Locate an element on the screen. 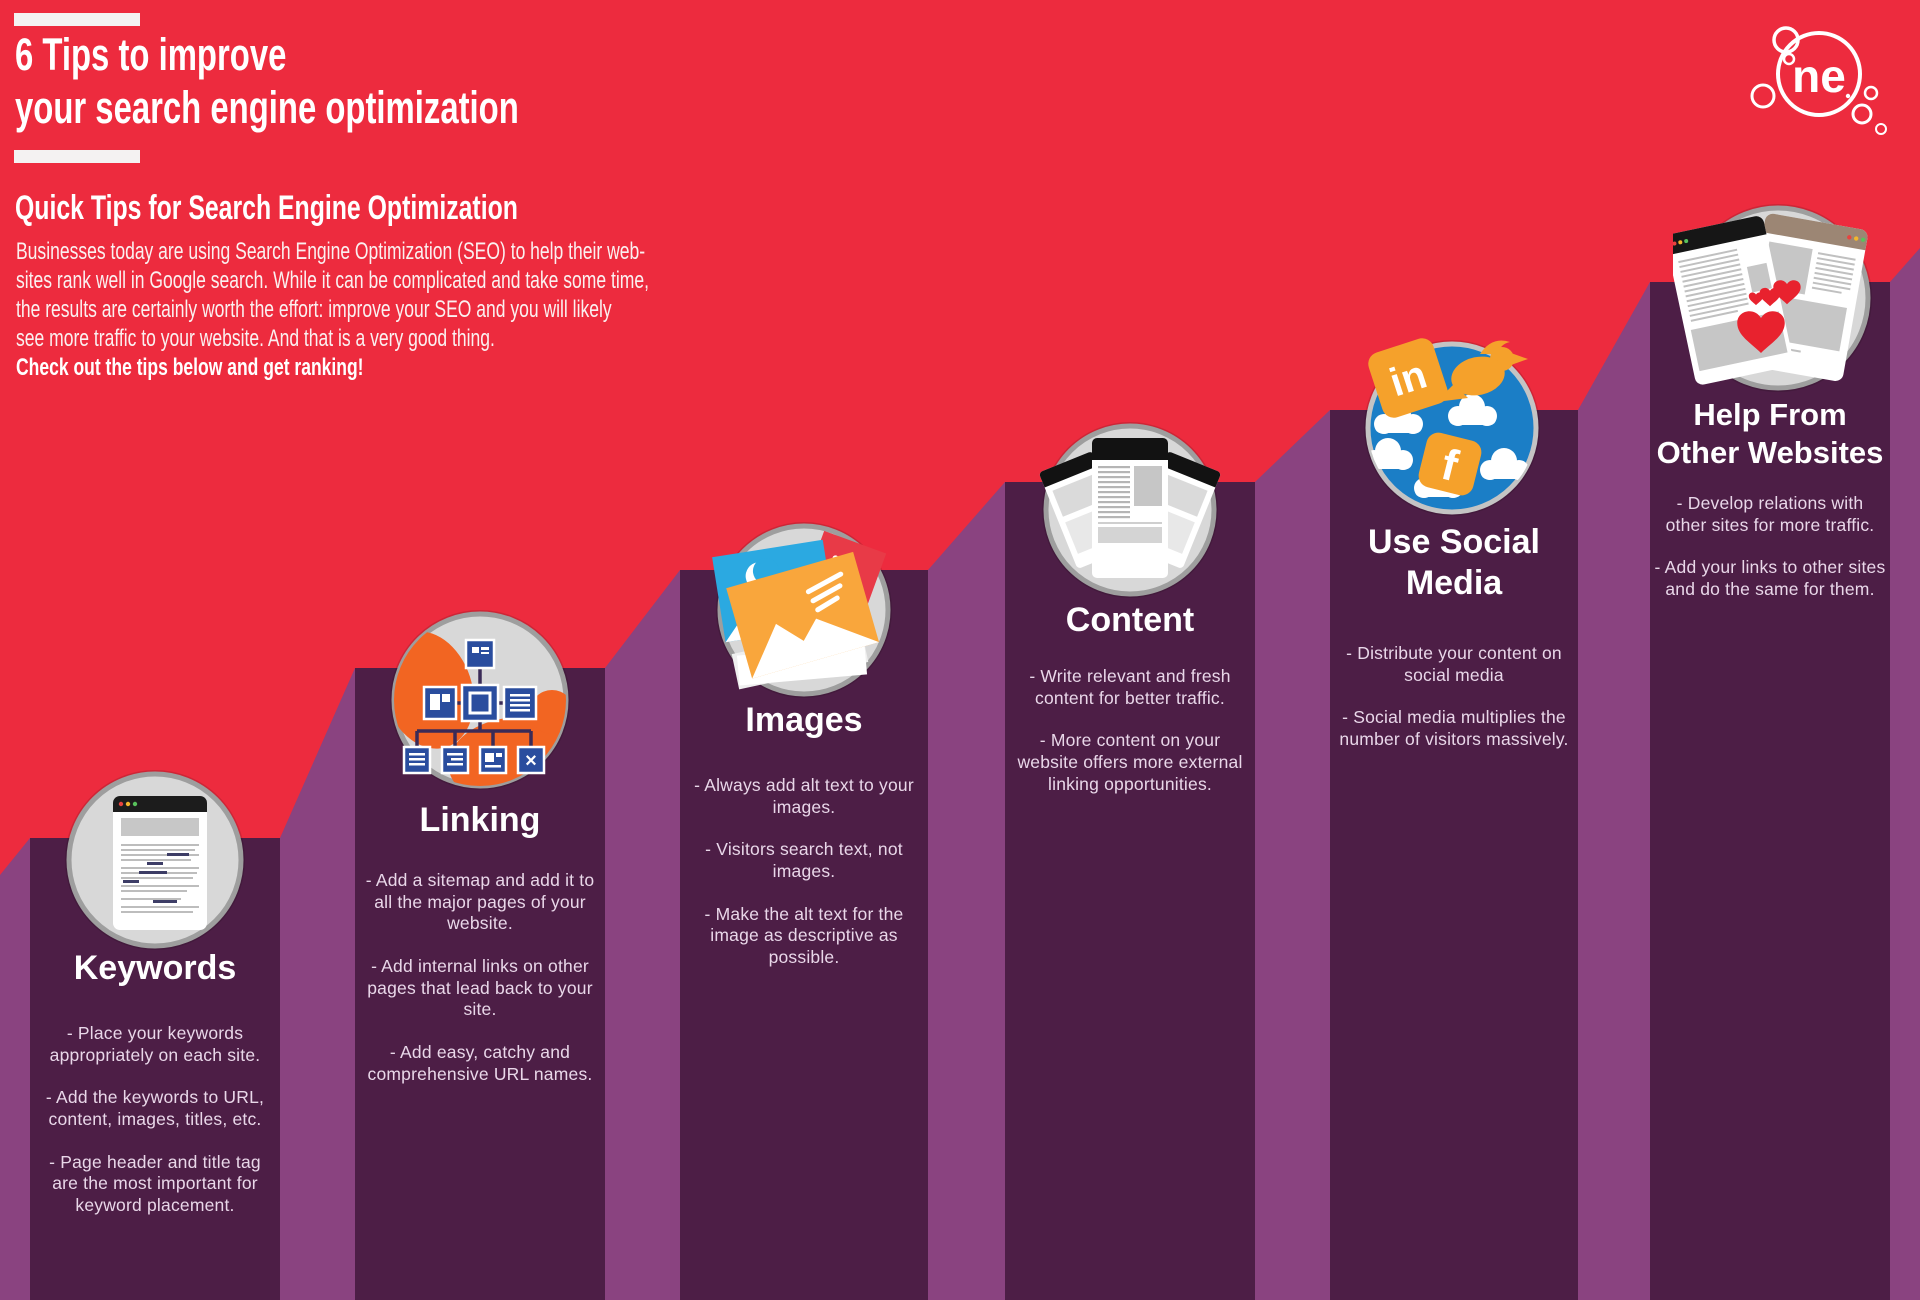  ramp-right-edge is located at coordinates (1905, 774).